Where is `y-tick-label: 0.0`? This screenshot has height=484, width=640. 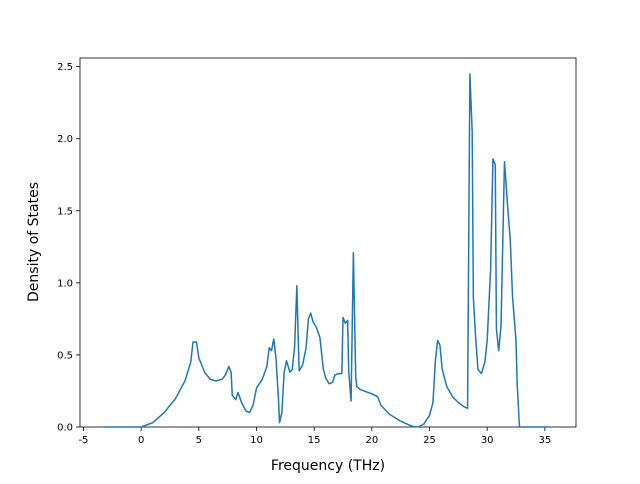
y-tick-label: 0.0 is located at coordinates (65, 428).